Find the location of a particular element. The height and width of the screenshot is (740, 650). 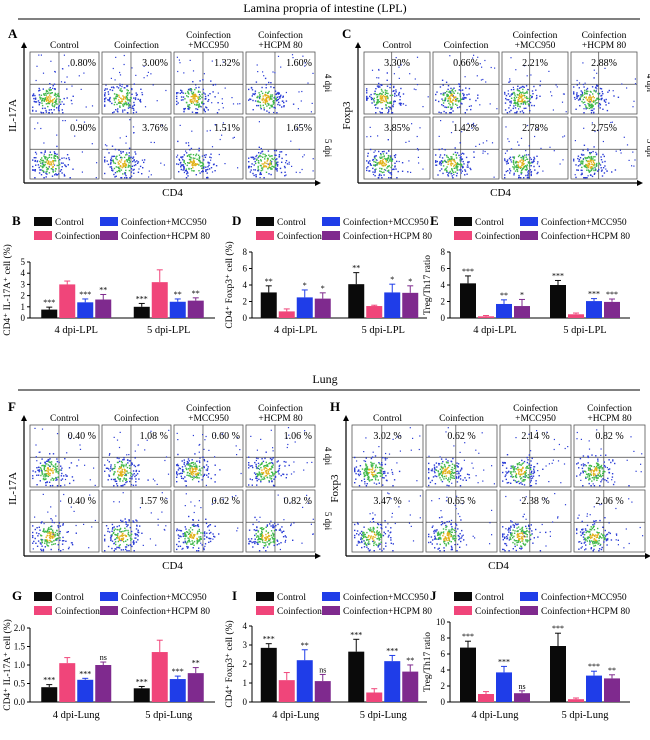

flow-plot-cell: 0.40 % is located at coordinates (64, 521).